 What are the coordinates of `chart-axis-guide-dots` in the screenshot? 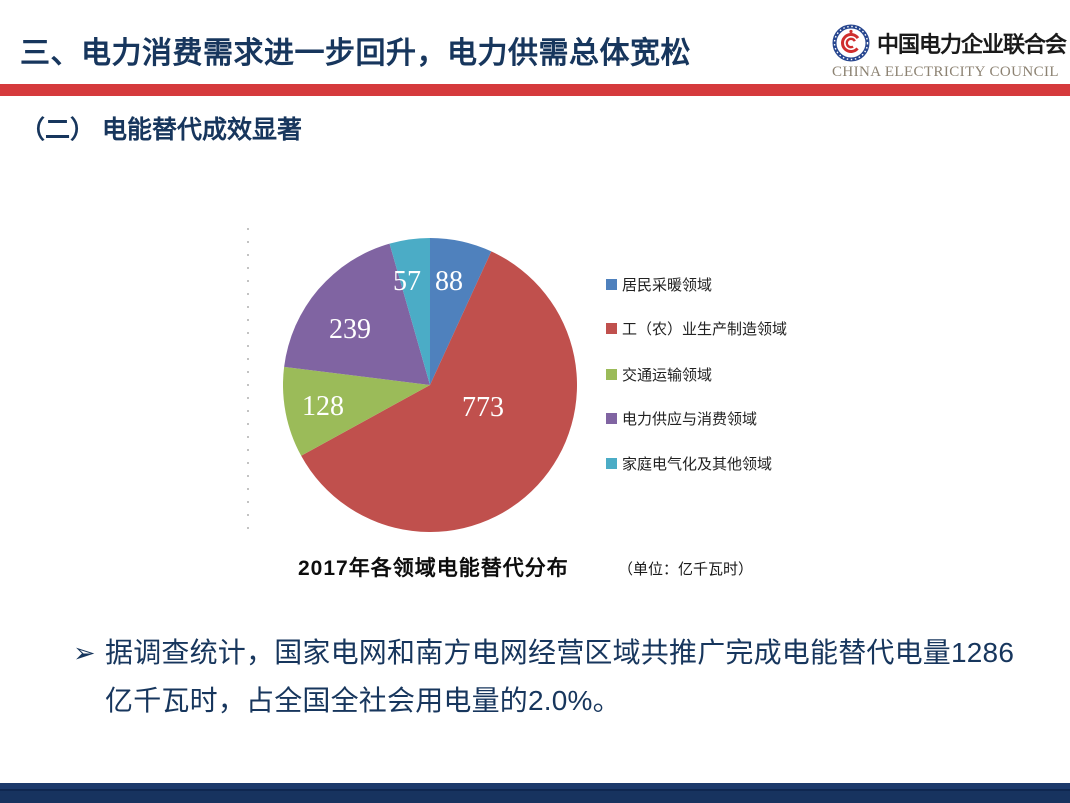 It's located at (248, 380).